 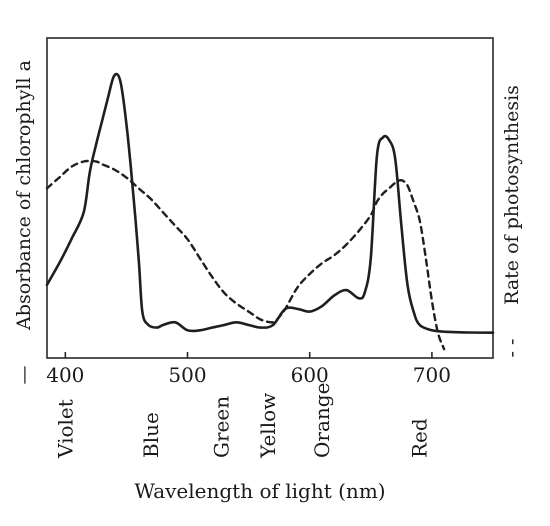 What do you see at coordinates (432, 375) in the screenshot?
I see `x-tick-label: 700` at bounding box center [432, 375].